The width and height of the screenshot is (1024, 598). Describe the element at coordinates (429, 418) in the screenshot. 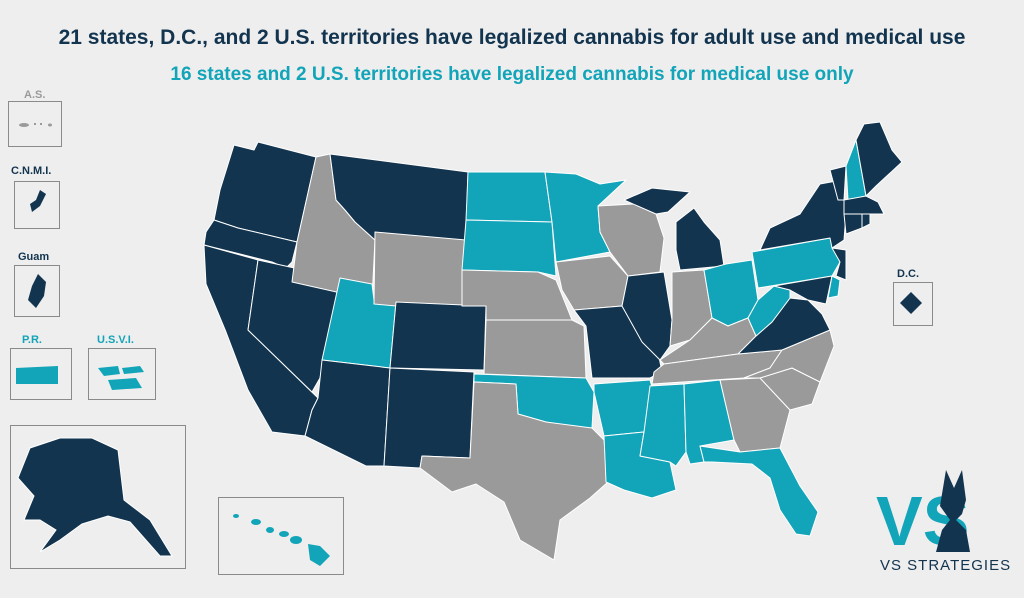

I see `state-new-mexico` at that location.